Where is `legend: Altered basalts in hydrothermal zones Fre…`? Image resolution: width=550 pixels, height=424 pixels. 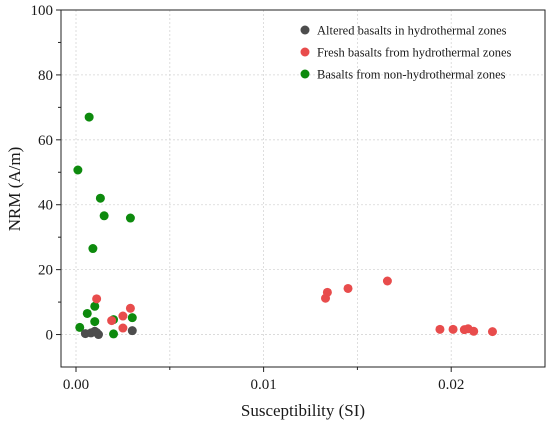 legend: Altered basalts in hydrothermal zones Fre… is located at coordinates (406, 53).